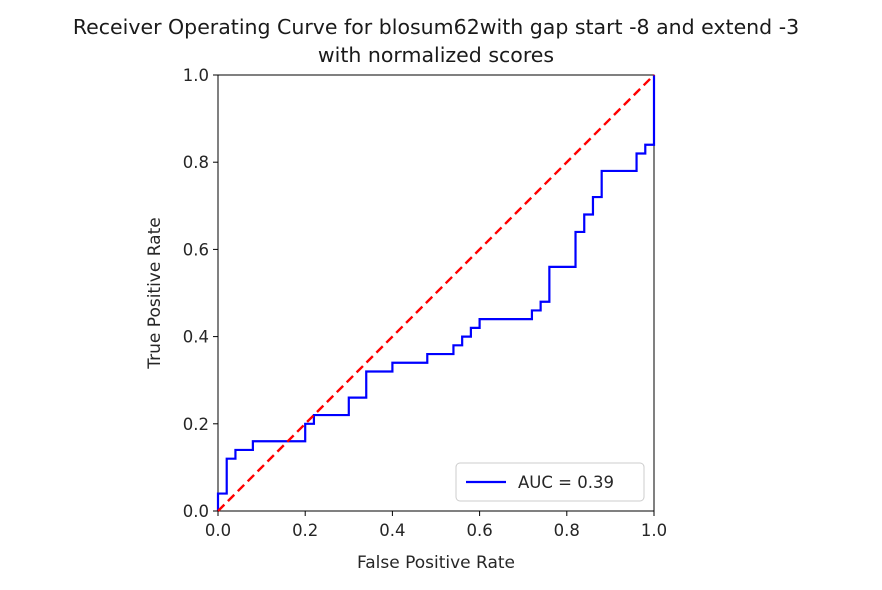 The width and height of the screenshot is (882, 590). I want to click on x-axis-label: False Positive Rate, so click(436, 563).